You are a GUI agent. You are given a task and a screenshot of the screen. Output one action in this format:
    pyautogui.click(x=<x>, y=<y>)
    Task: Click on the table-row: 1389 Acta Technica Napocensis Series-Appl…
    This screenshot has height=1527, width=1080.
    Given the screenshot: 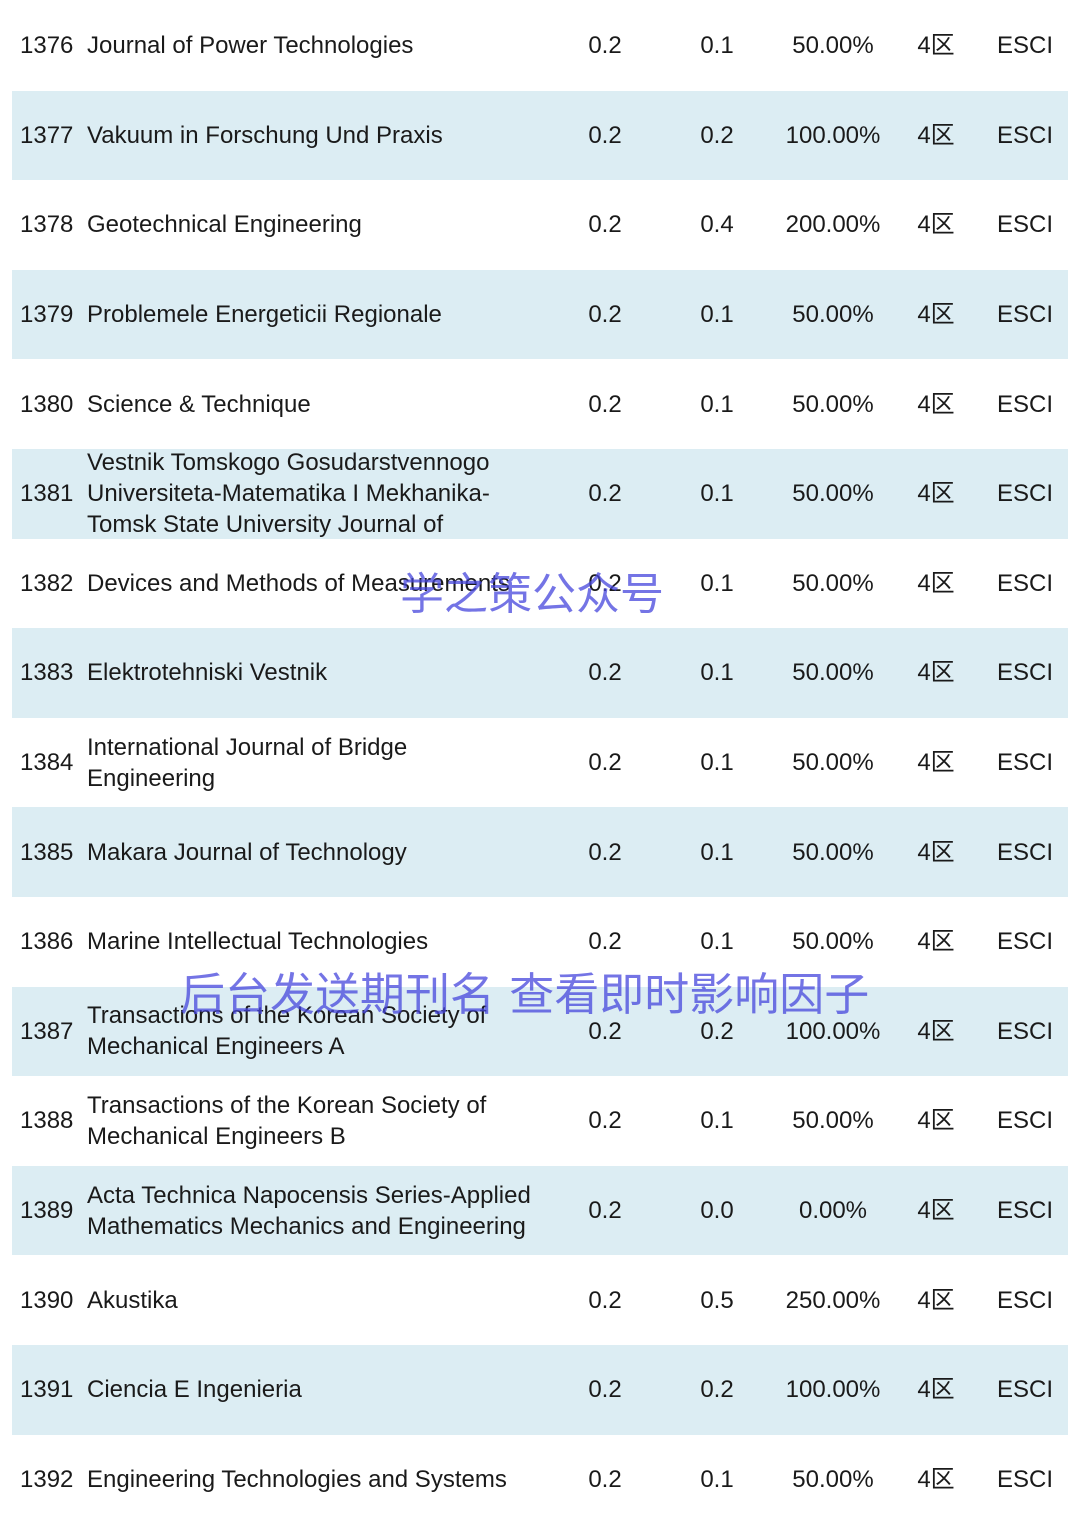 What is the action you would take?
    pyautogui.click(x=540, y=1210)
    